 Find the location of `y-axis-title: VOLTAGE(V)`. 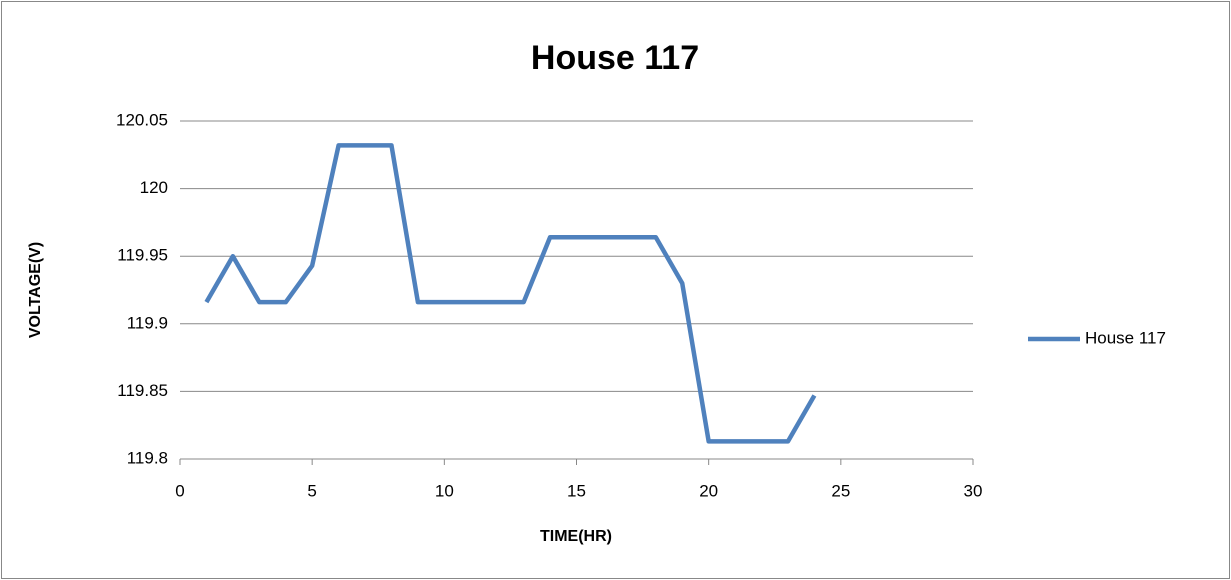

y-axis-title: VOLTAGE(V) is located at coordinates (35, 290).